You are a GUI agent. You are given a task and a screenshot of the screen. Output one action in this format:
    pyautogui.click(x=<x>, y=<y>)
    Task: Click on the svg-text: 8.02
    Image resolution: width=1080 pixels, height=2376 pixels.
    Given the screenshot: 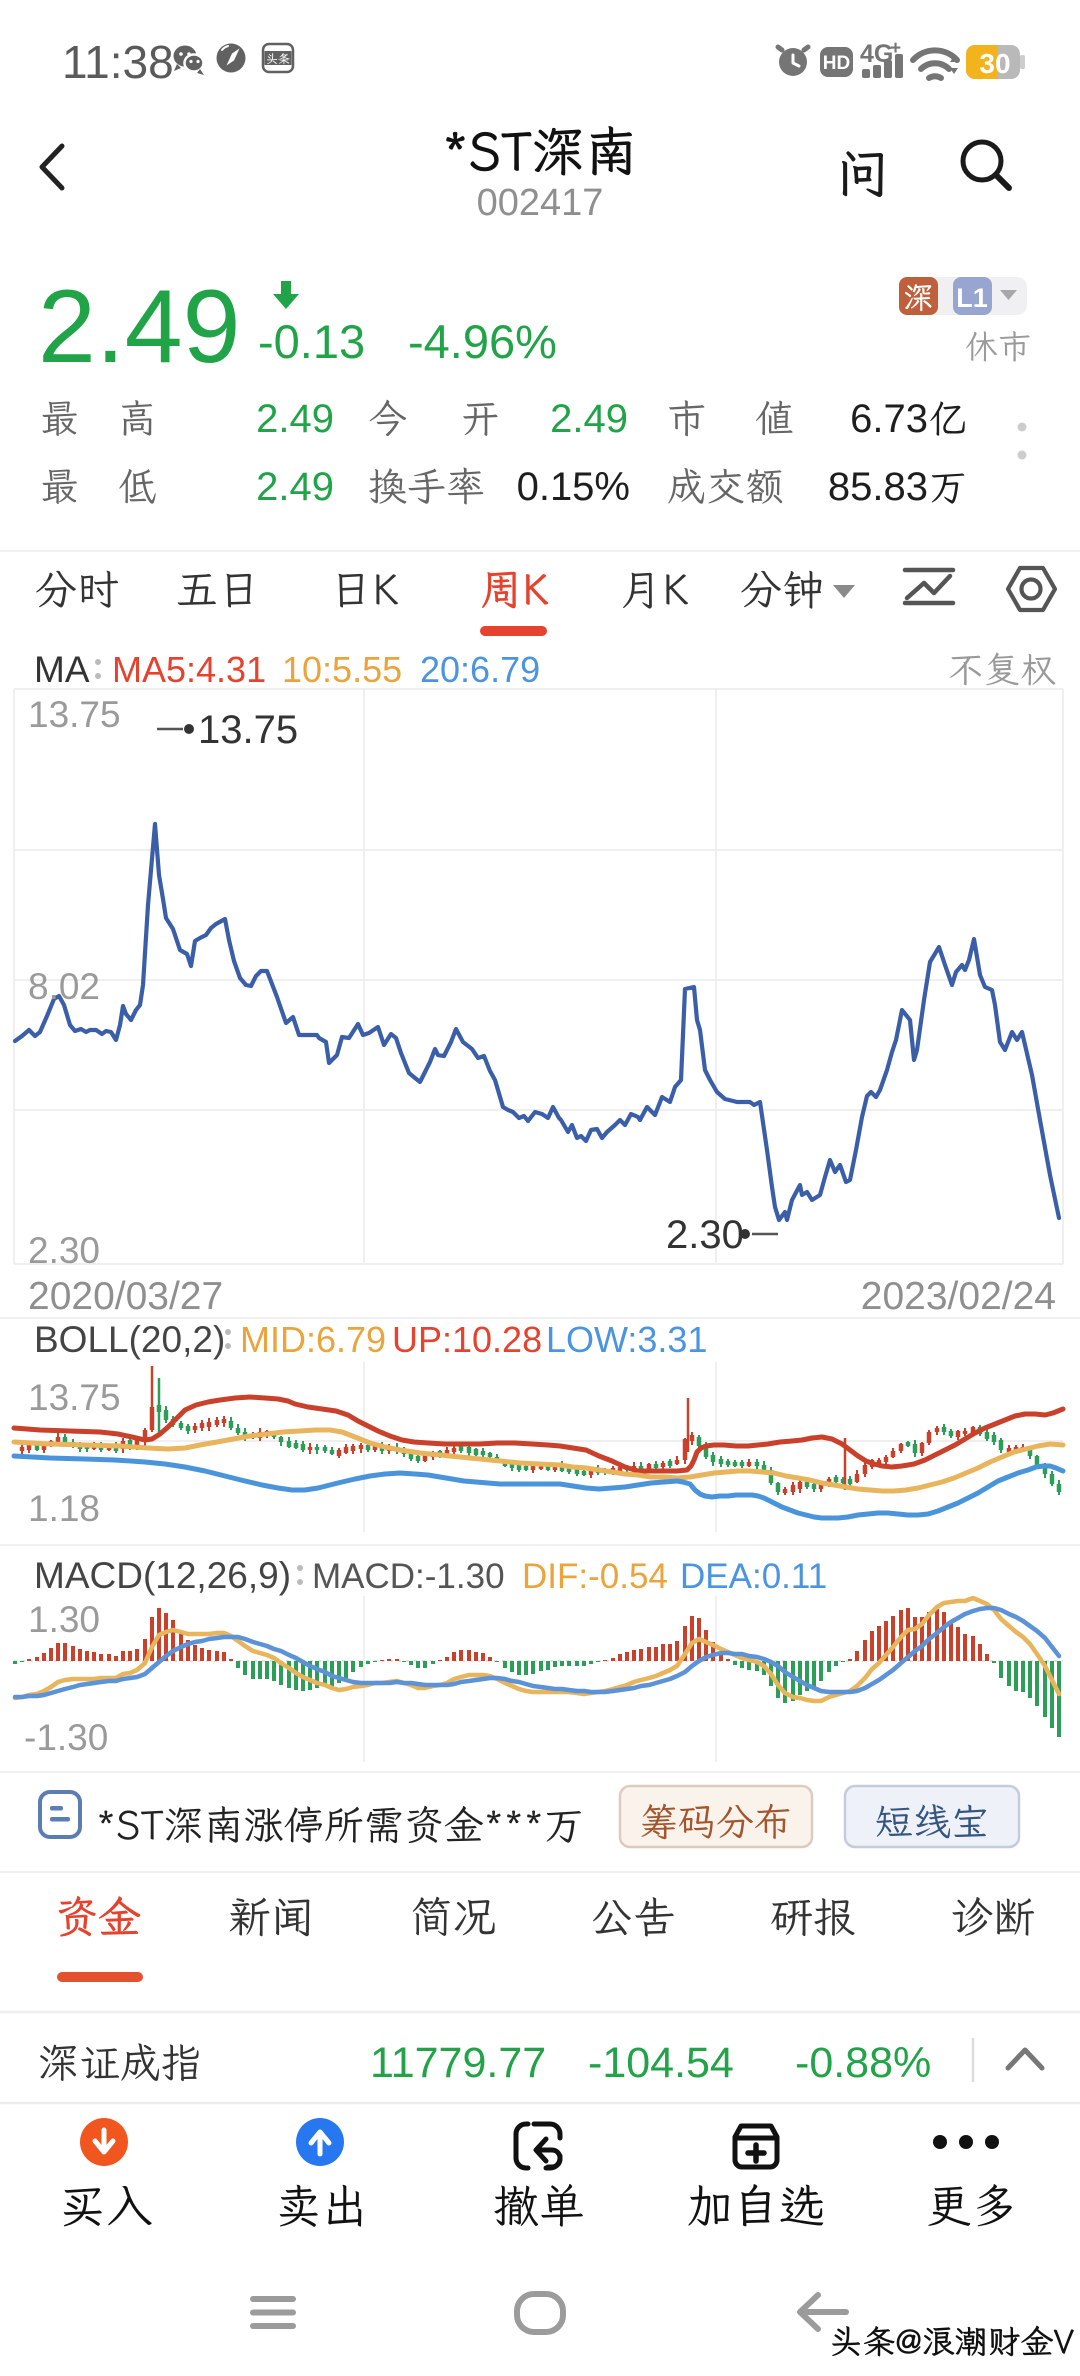 What is the action you would take?
    pyautogui.click(x=64, y=986)
    